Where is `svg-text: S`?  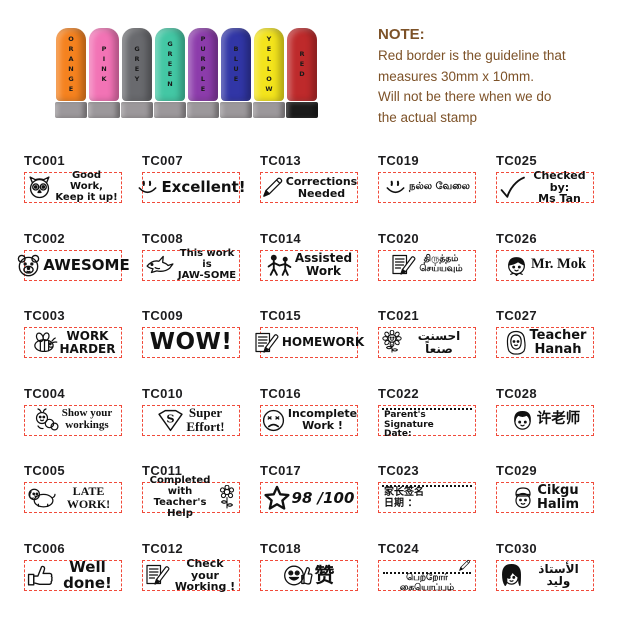
svg-text: S is located at coordinates (171, 418).